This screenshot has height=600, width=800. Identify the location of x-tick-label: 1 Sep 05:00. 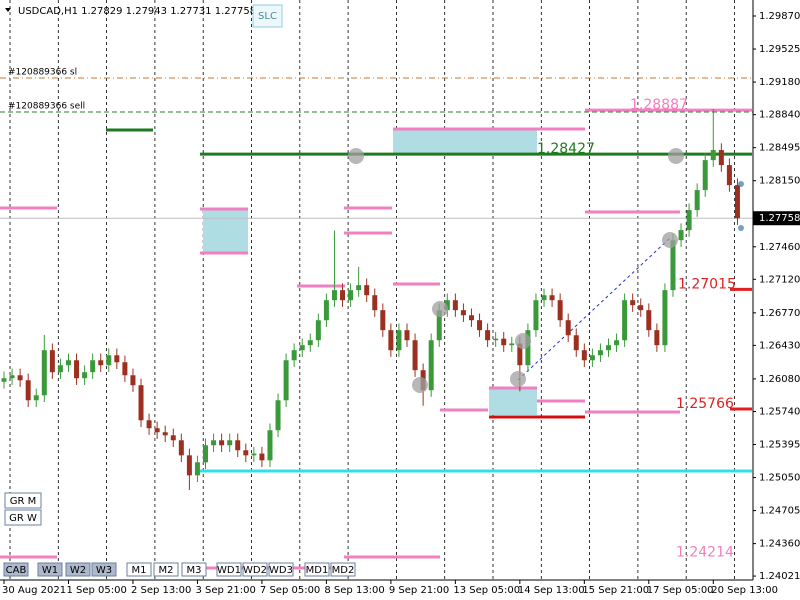
(96, 590).